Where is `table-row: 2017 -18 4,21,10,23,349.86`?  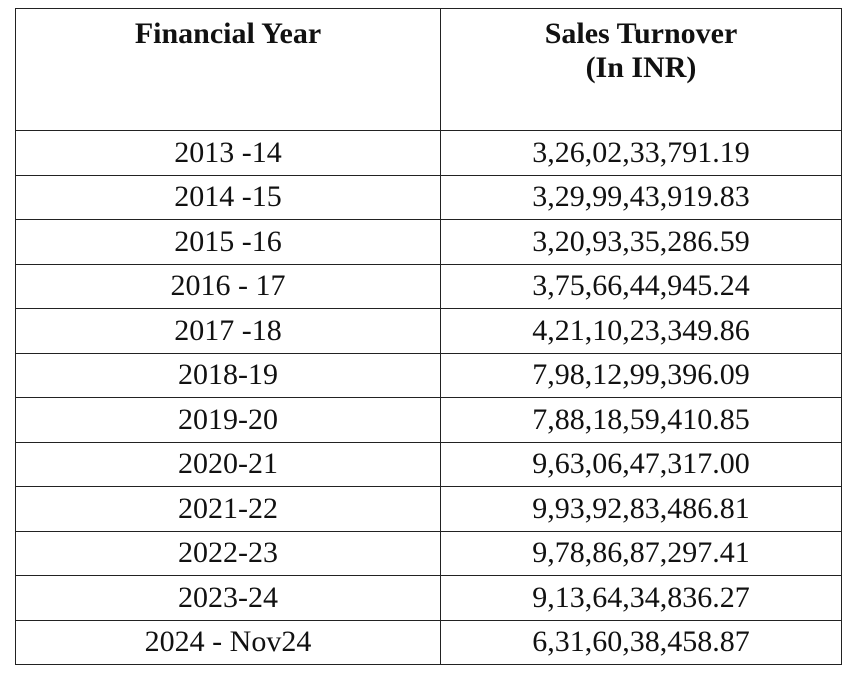
table-row: 2017 -18 4,21,10,23,349.86 is located at coordinates (428, 331).